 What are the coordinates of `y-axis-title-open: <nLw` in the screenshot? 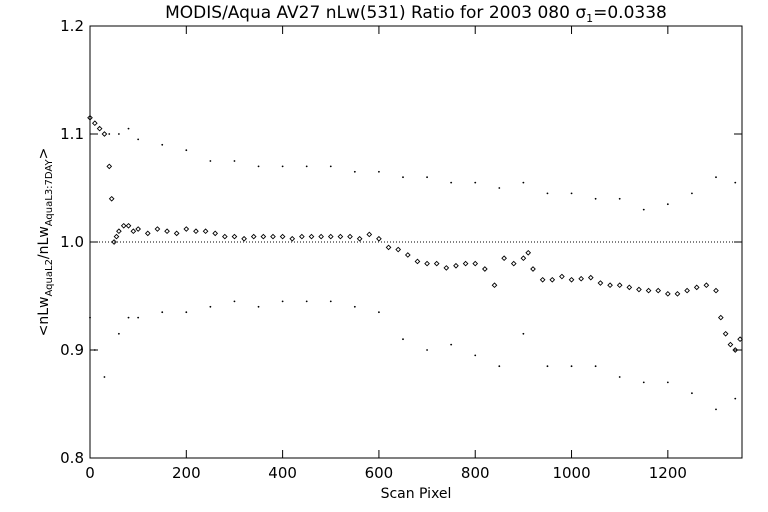 It's located at (44, 316).